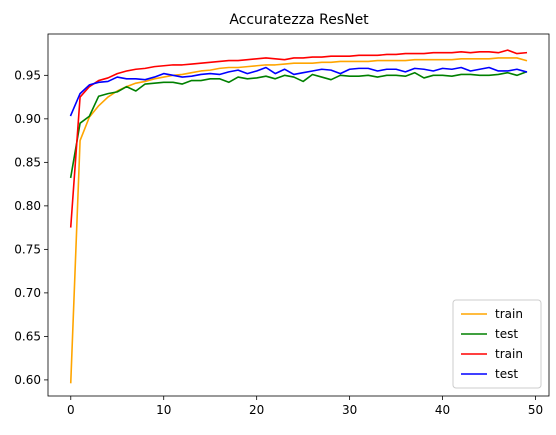 The width and height of the screenshot is (556, 435). I want to click on x-tick-label: 20, so click(256, 410).